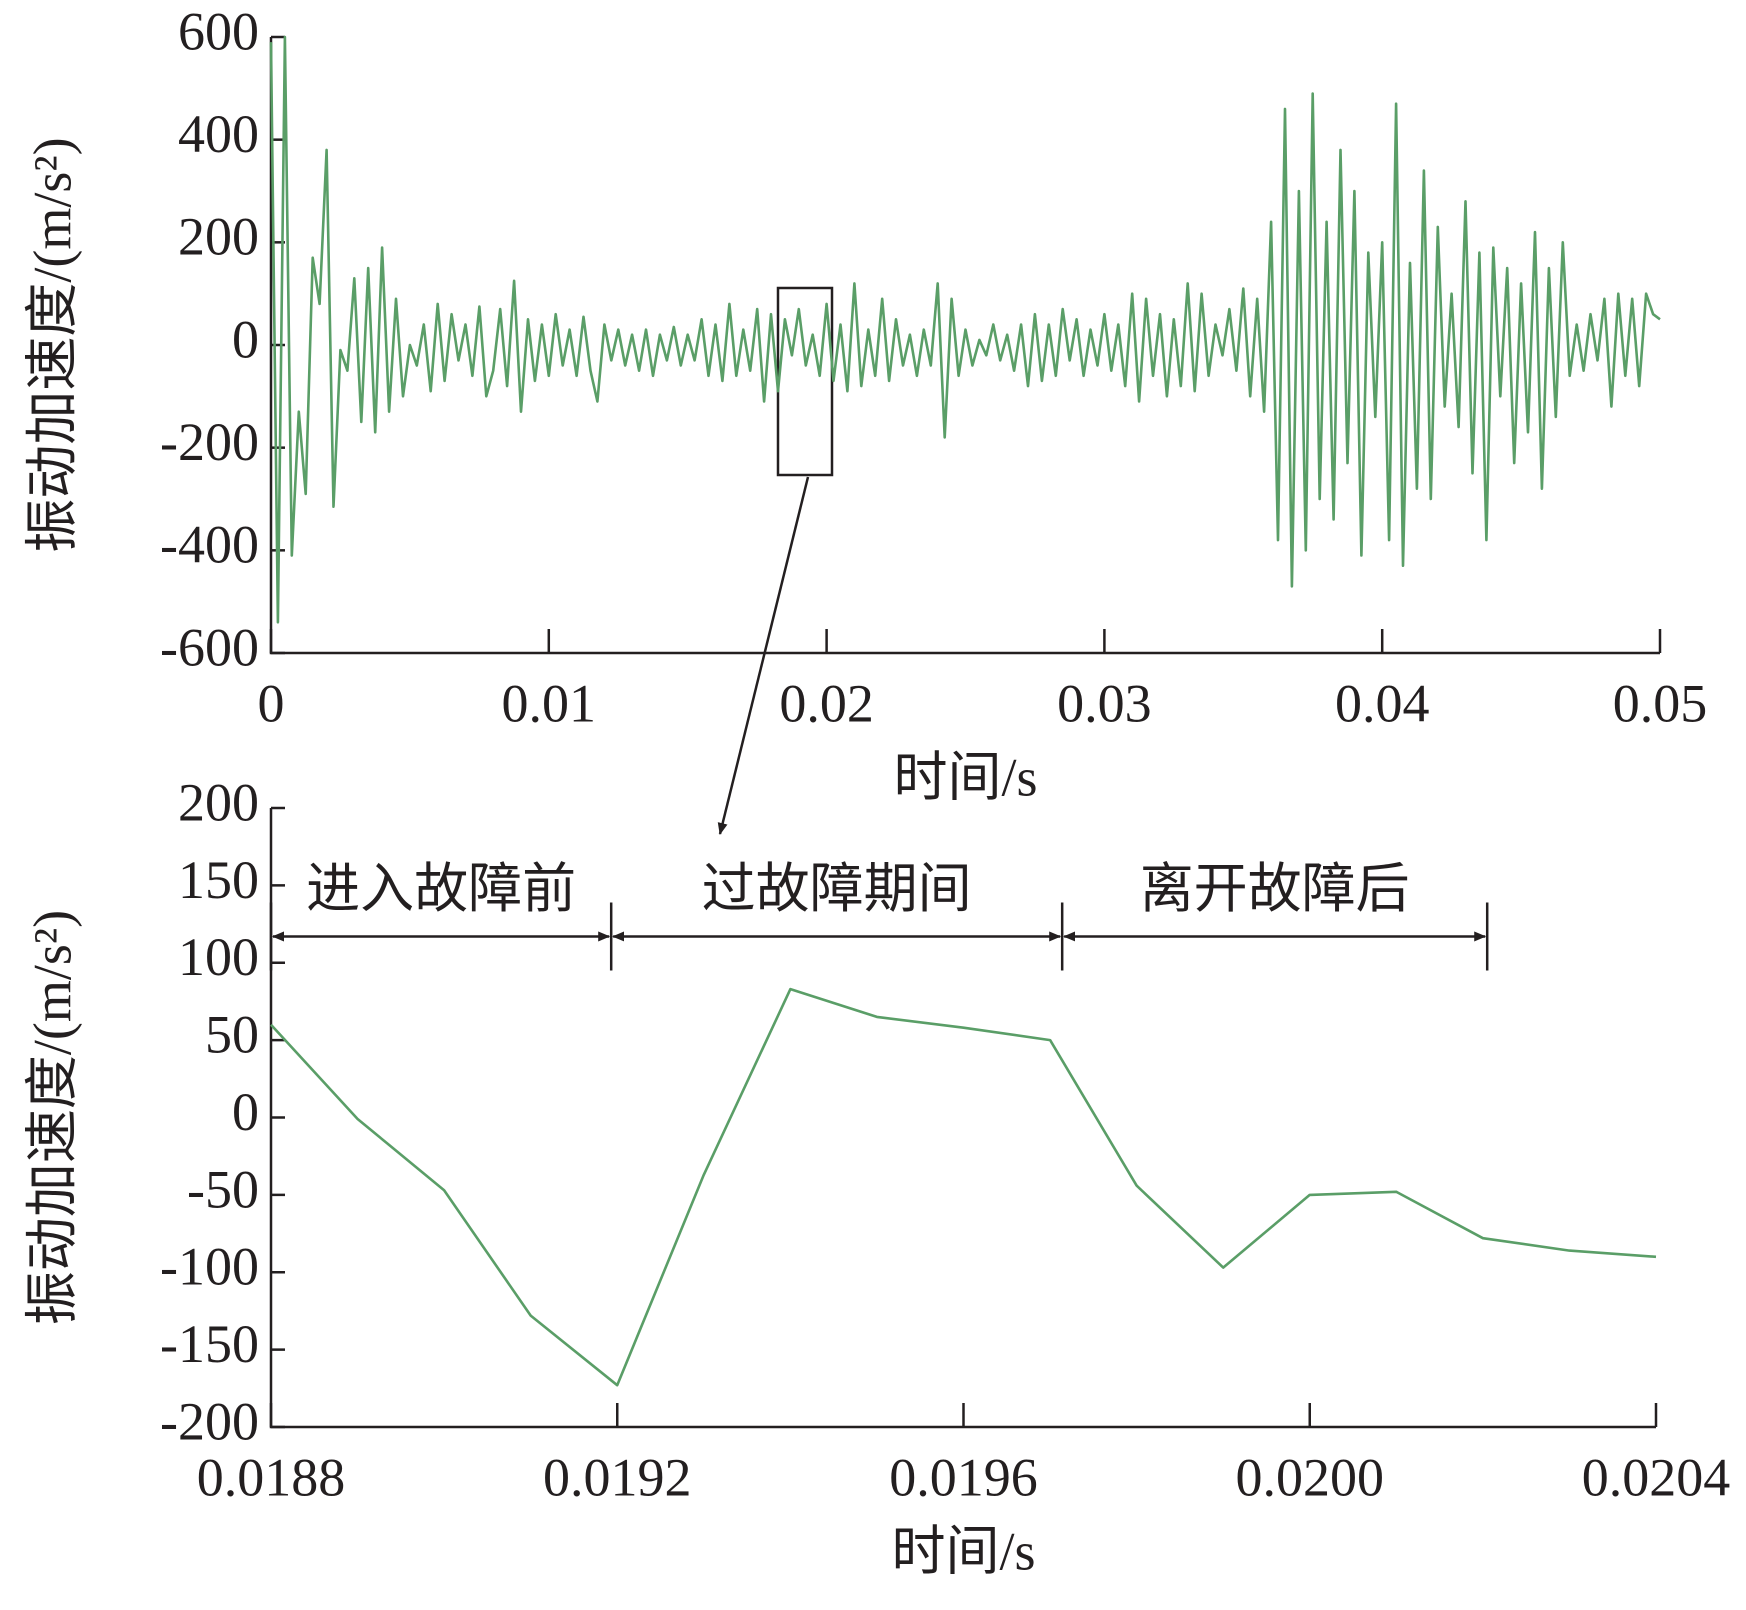  What do you see at coordinates (549, 703) in the screenshot?
I see `x-tick-label: 0.01` at bounding box center [549, 703].